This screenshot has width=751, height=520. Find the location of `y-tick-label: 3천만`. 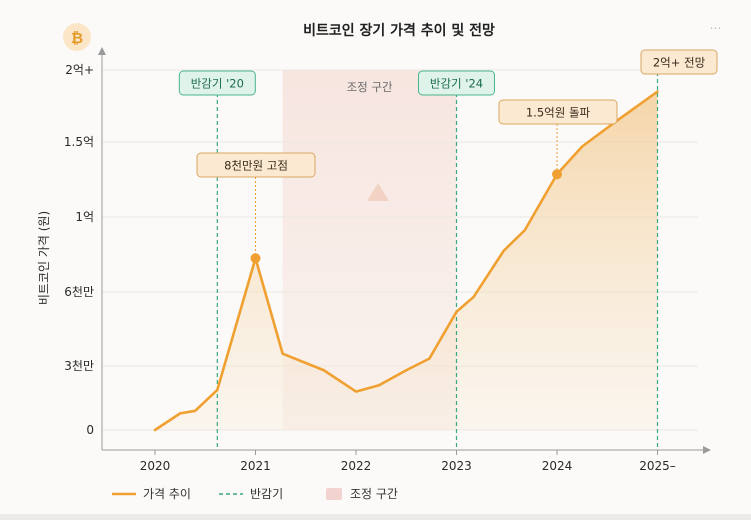

y-tick-label: 3천만 is located at coordinates (79, 365).